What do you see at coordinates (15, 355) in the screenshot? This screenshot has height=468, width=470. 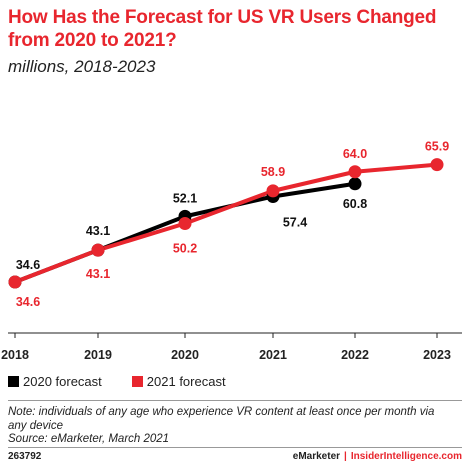 I see `x-tick-label: 2018` at bounding box center [15, 355].